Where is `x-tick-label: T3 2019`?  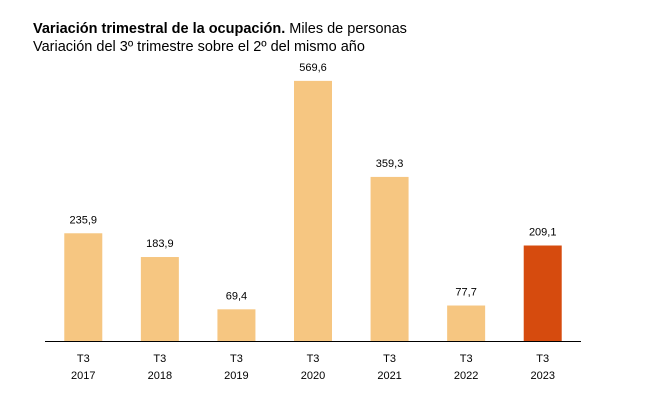
x-tick-label: T3 2019 is located at coordinates (236, 367).